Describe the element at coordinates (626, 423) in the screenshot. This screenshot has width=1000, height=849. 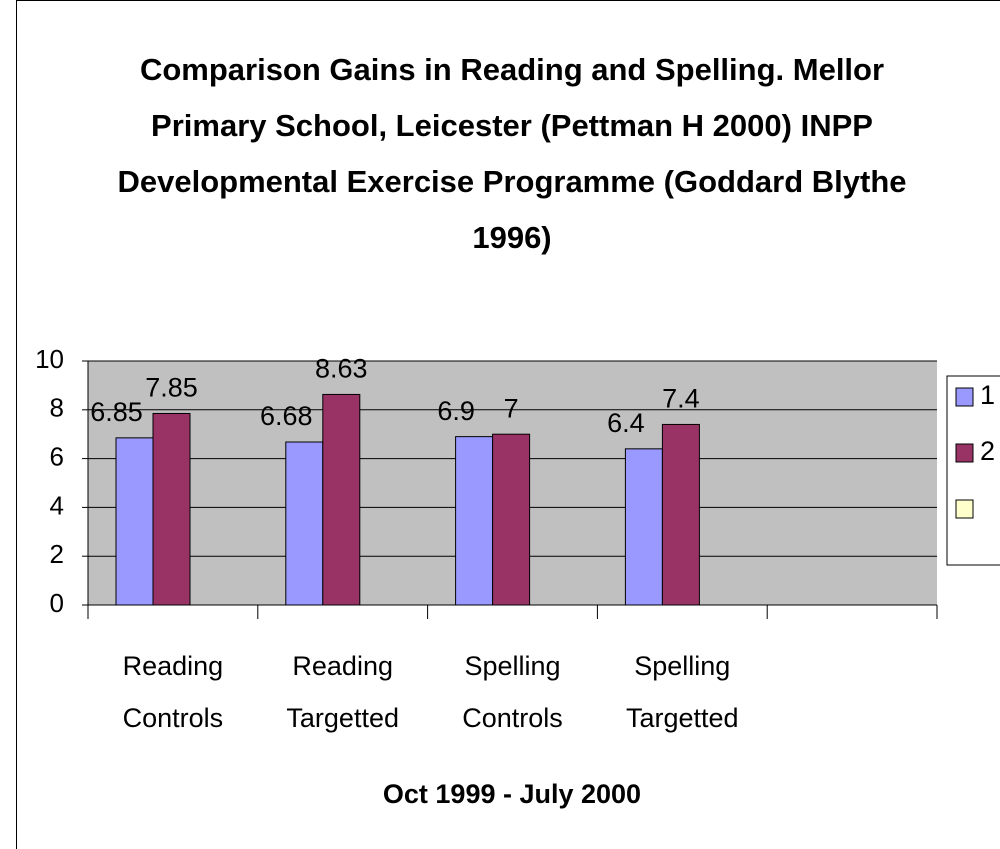
I see `value-label: 6.4` at that location.